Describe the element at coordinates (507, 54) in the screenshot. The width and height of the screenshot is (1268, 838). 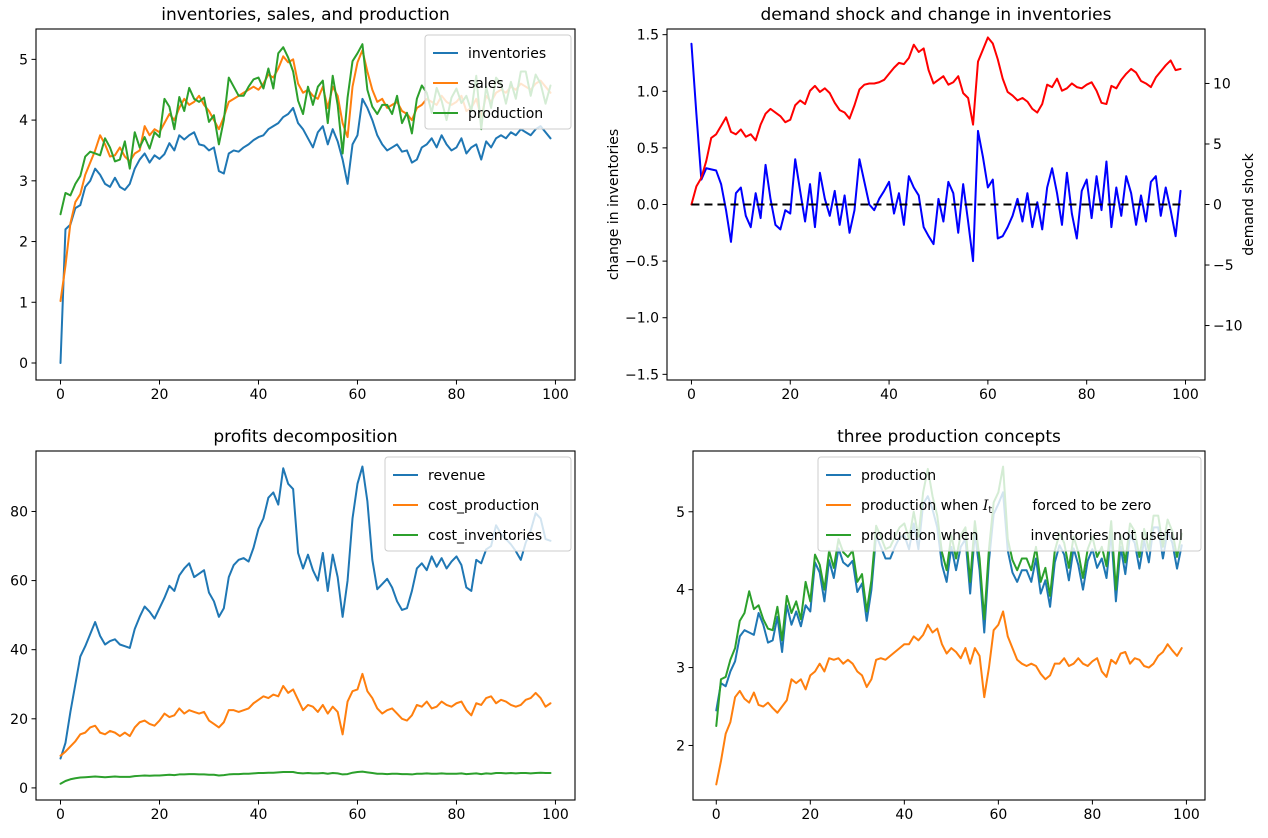
I see `legend-label: inventories` at that location.